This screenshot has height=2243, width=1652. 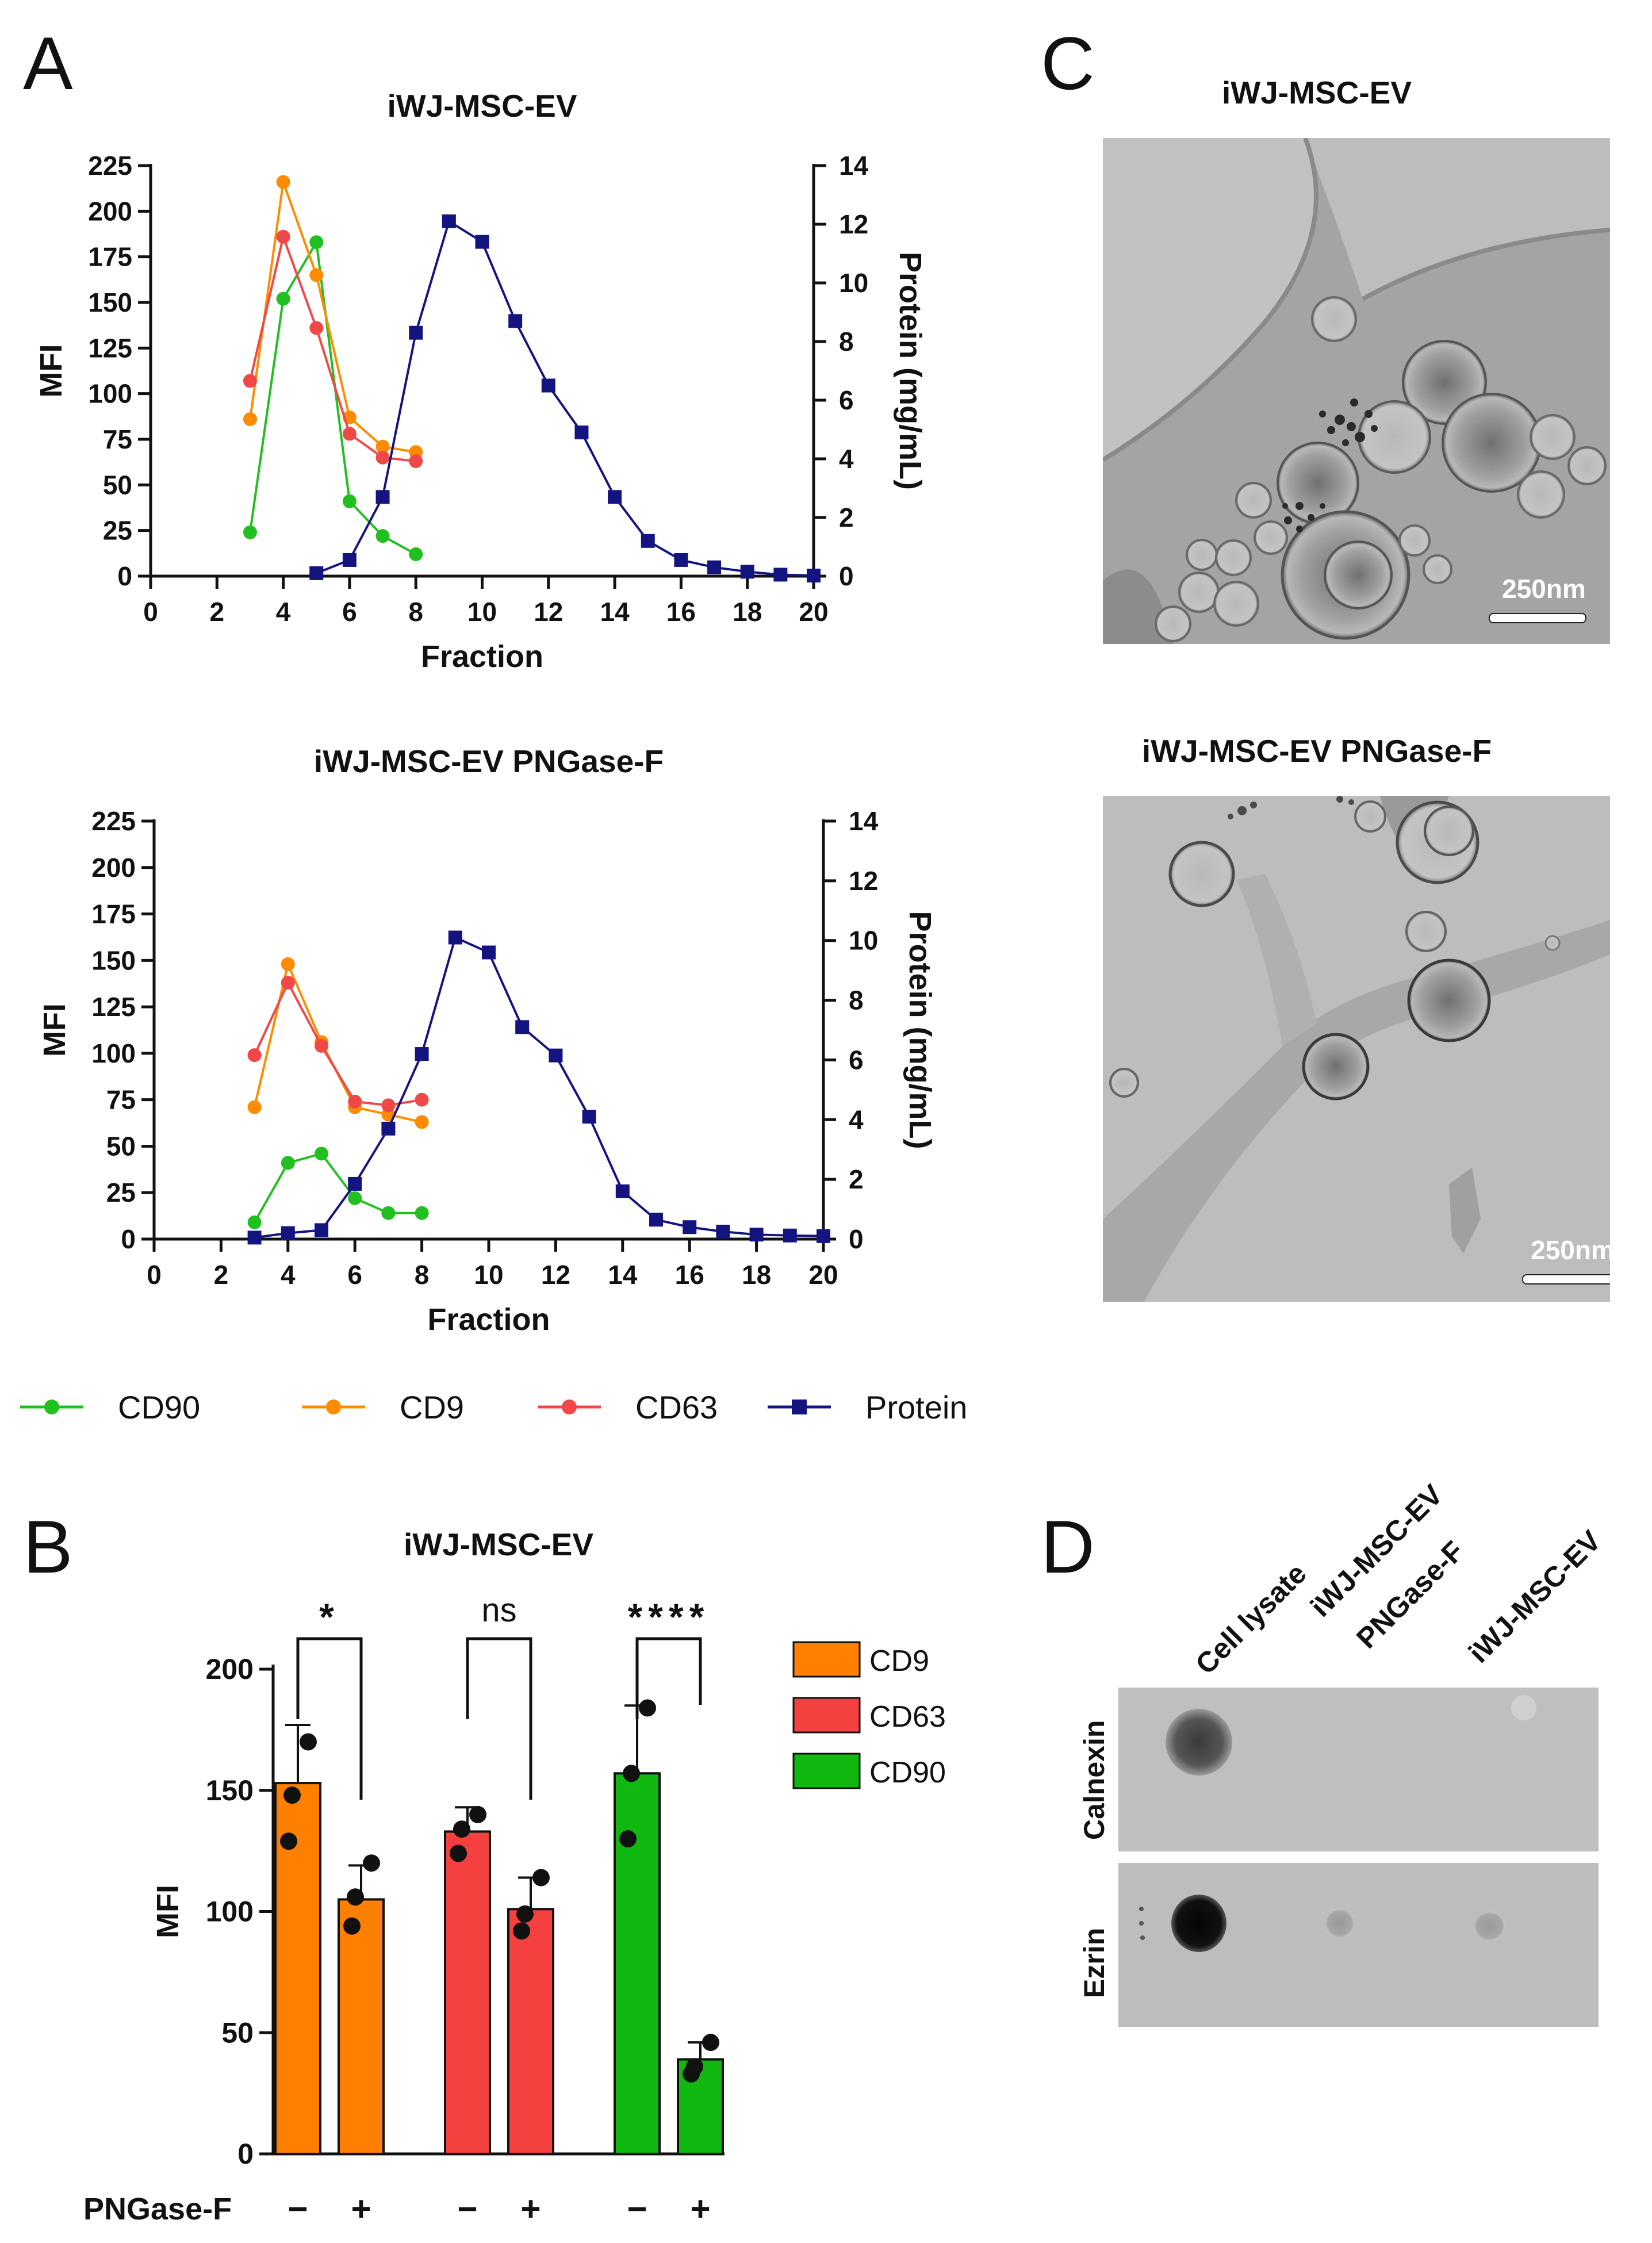 What do you see at coordinates (1359, 1049) in the screenshot?
I see `em-image-bottom: 250nm` at bounding box center [1359, 1049].